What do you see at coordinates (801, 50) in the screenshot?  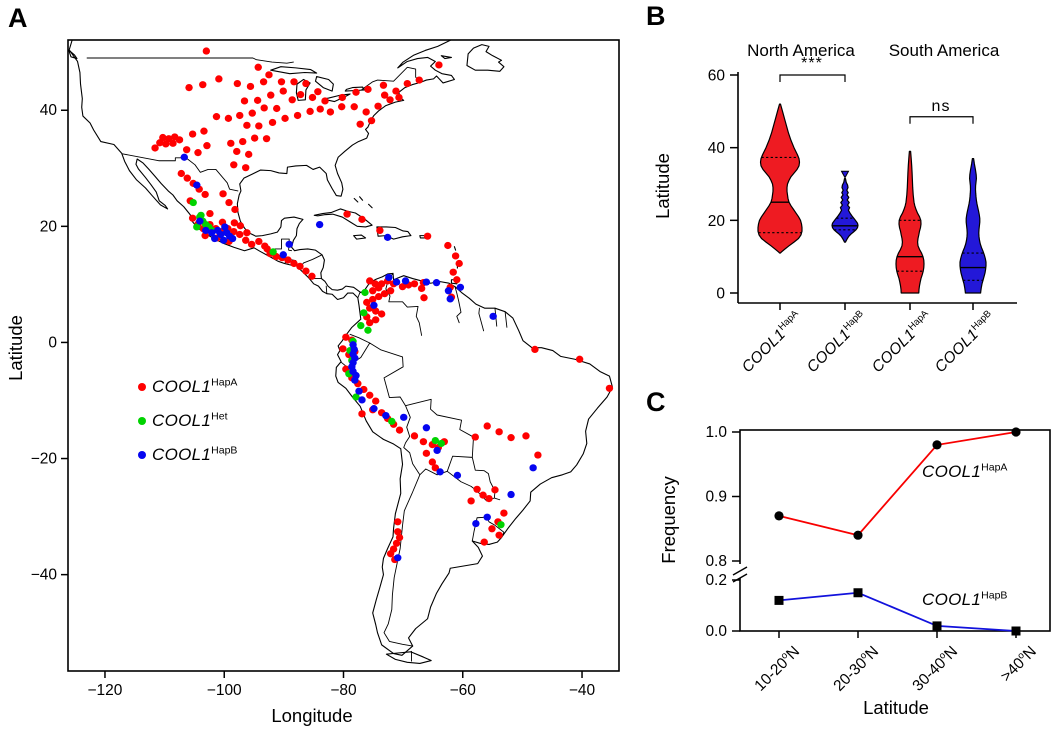 I see `group-title-north-america: North America` at bounding box center [801, 50].